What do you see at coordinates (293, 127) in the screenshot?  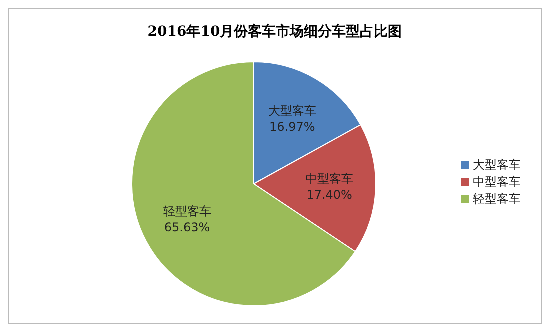 I see `data-label: 16.97%` at bounding box center [293, 127].